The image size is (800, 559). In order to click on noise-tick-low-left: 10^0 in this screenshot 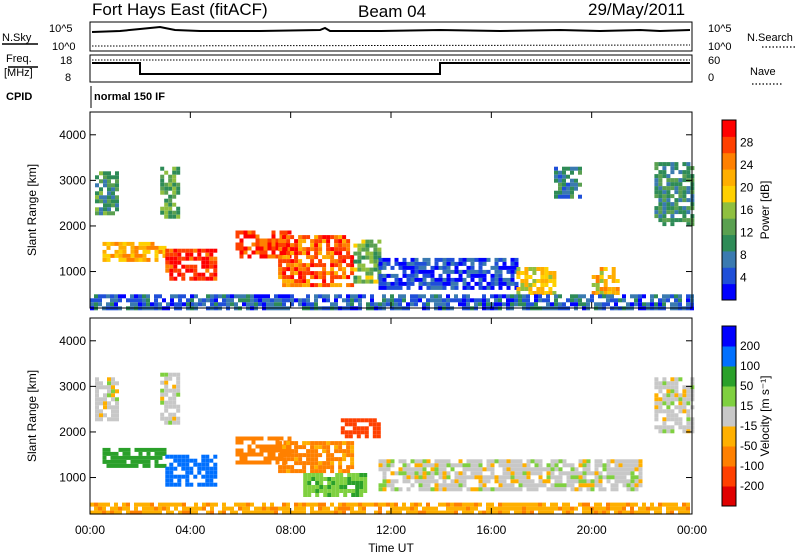, I will do `click(64, 47)`.